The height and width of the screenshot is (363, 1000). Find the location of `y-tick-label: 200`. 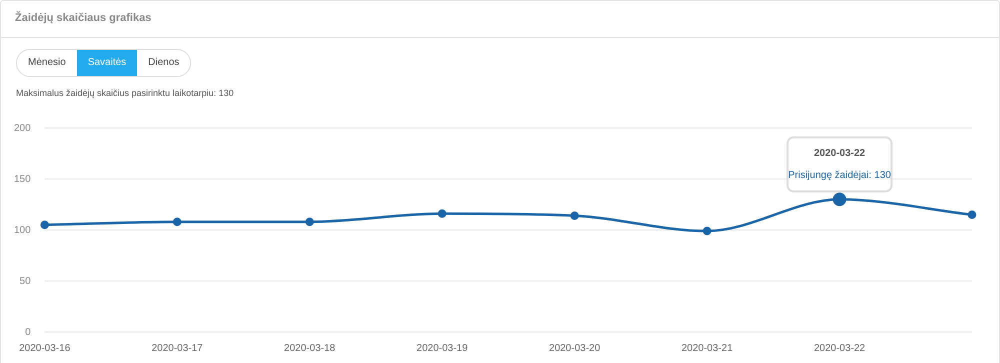

y-tick-label: 200 is located at coordinates (23, 128).